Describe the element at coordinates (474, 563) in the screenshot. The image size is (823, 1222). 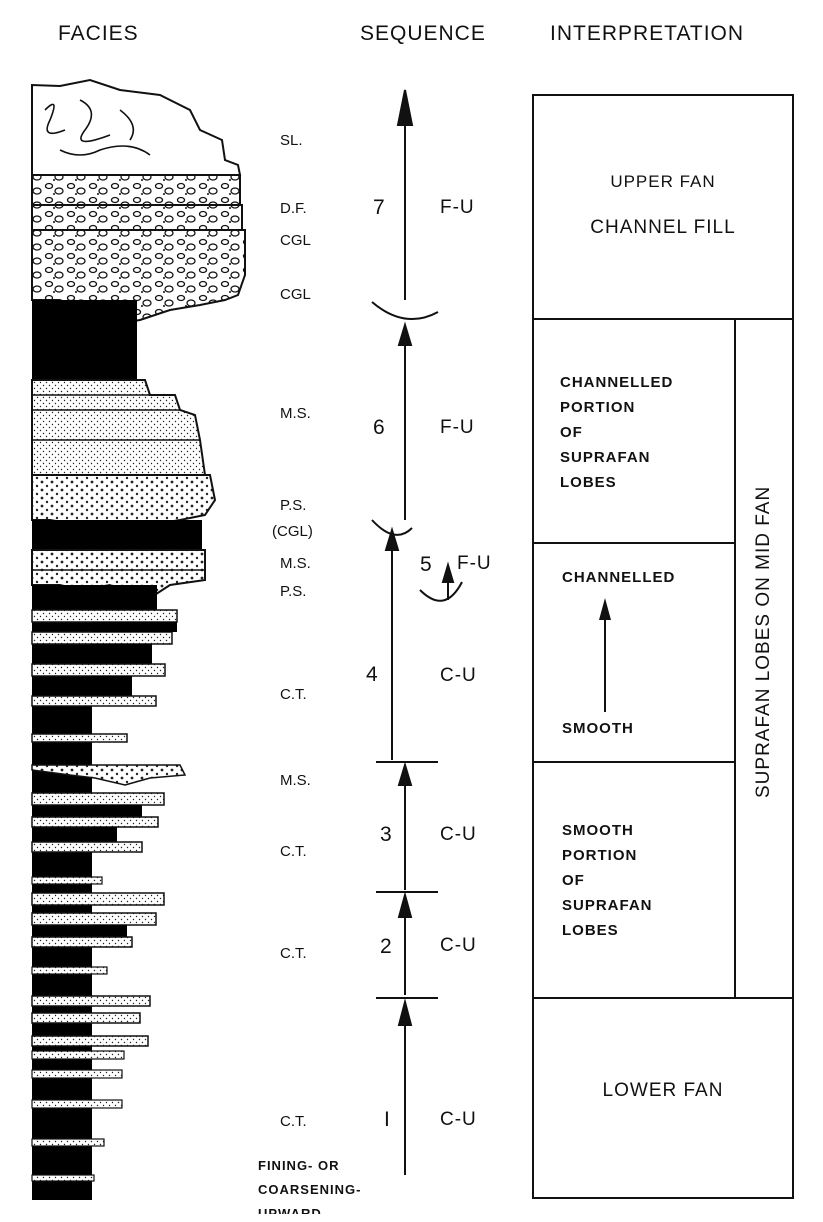
I see `sequence-trend-5: F-U` at that location.